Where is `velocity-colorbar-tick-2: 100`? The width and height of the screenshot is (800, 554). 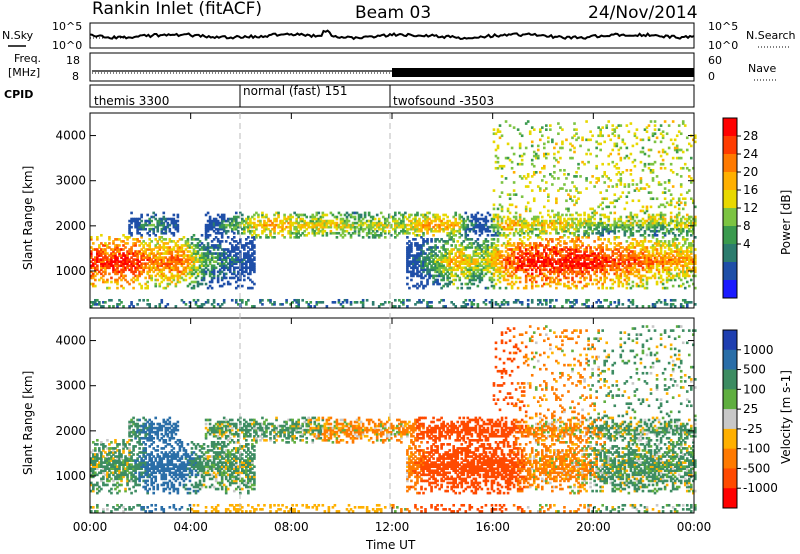
velocity-colorbar-tick-2: 100 is located at coordinates (754, 389).